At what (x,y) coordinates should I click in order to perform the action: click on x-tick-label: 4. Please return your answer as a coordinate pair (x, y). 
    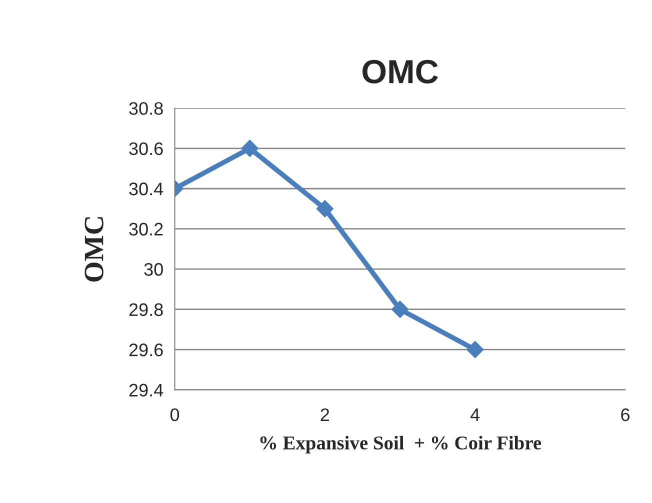
    Looking at the image, I should click on (475, 414).